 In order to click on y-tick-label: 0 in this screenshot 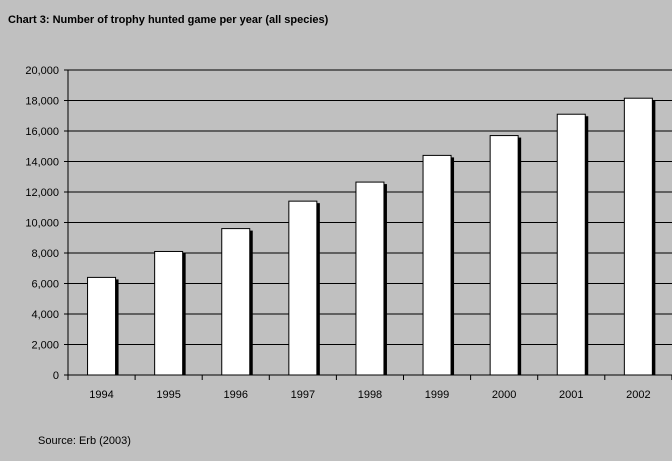, I will do `click(56, 376)`.